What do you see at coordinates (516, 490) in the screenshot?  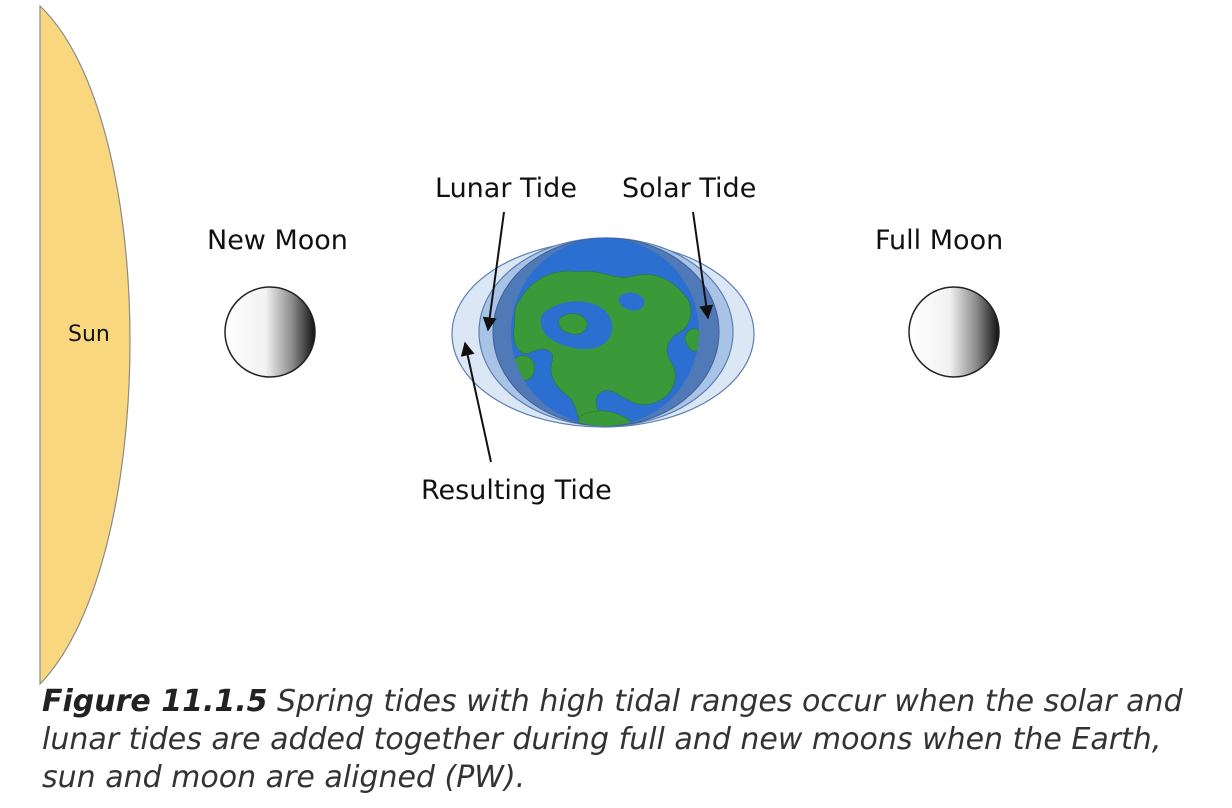 I see `resulting-tide-label: Resulting Tide` at bounding box center [516, 490].